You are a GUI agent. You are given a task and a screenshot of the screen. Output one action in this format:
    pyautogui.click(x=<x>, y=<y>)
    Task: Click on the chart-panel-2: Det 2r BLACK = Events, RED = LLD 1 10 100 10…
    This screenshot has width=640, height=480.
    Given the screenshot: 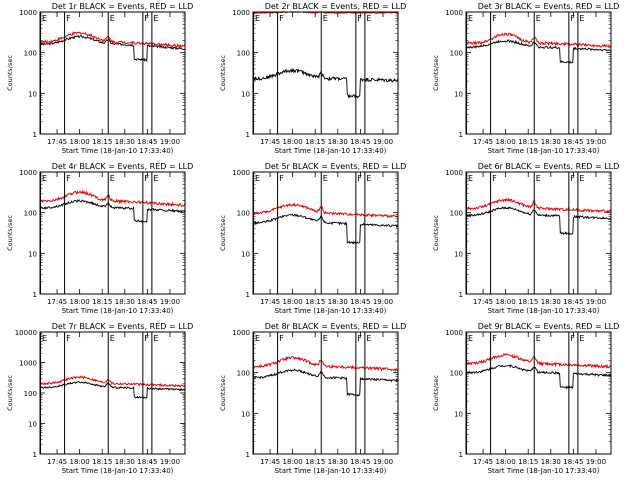 What is the action you would take?
    pyautogui.click(x=312, y=78)
    